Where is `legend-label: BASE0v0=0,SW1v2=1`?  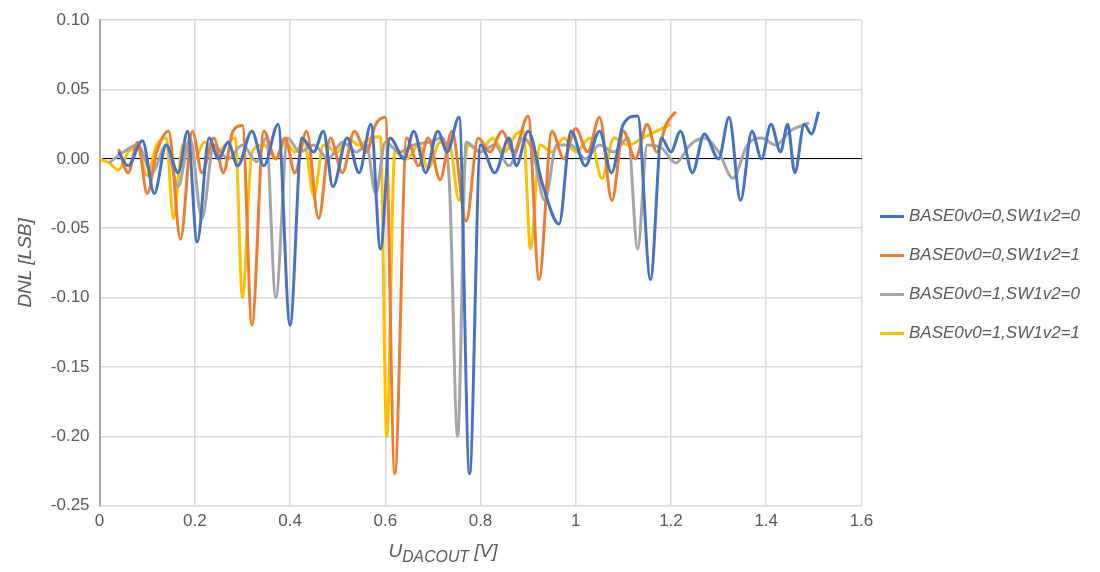
legend-label: BASE0v0=0,SW1v2=1 is located at coordinates (994, 255).